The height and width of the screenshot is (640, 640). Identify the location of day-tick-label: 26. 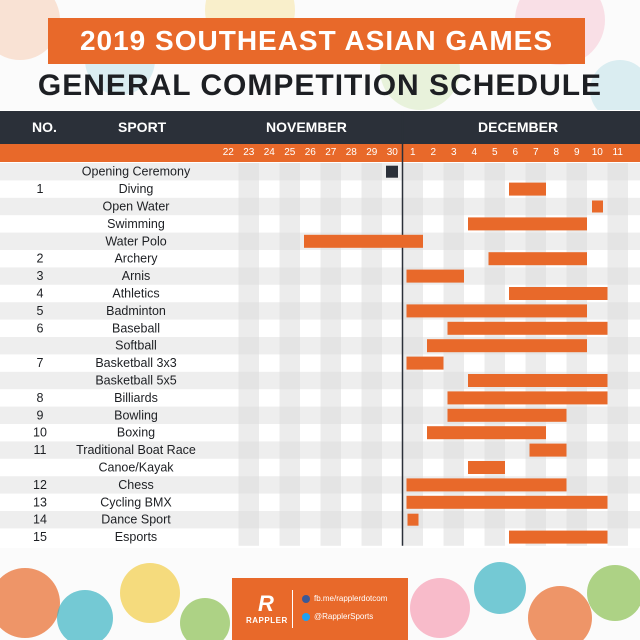
(310, 152).